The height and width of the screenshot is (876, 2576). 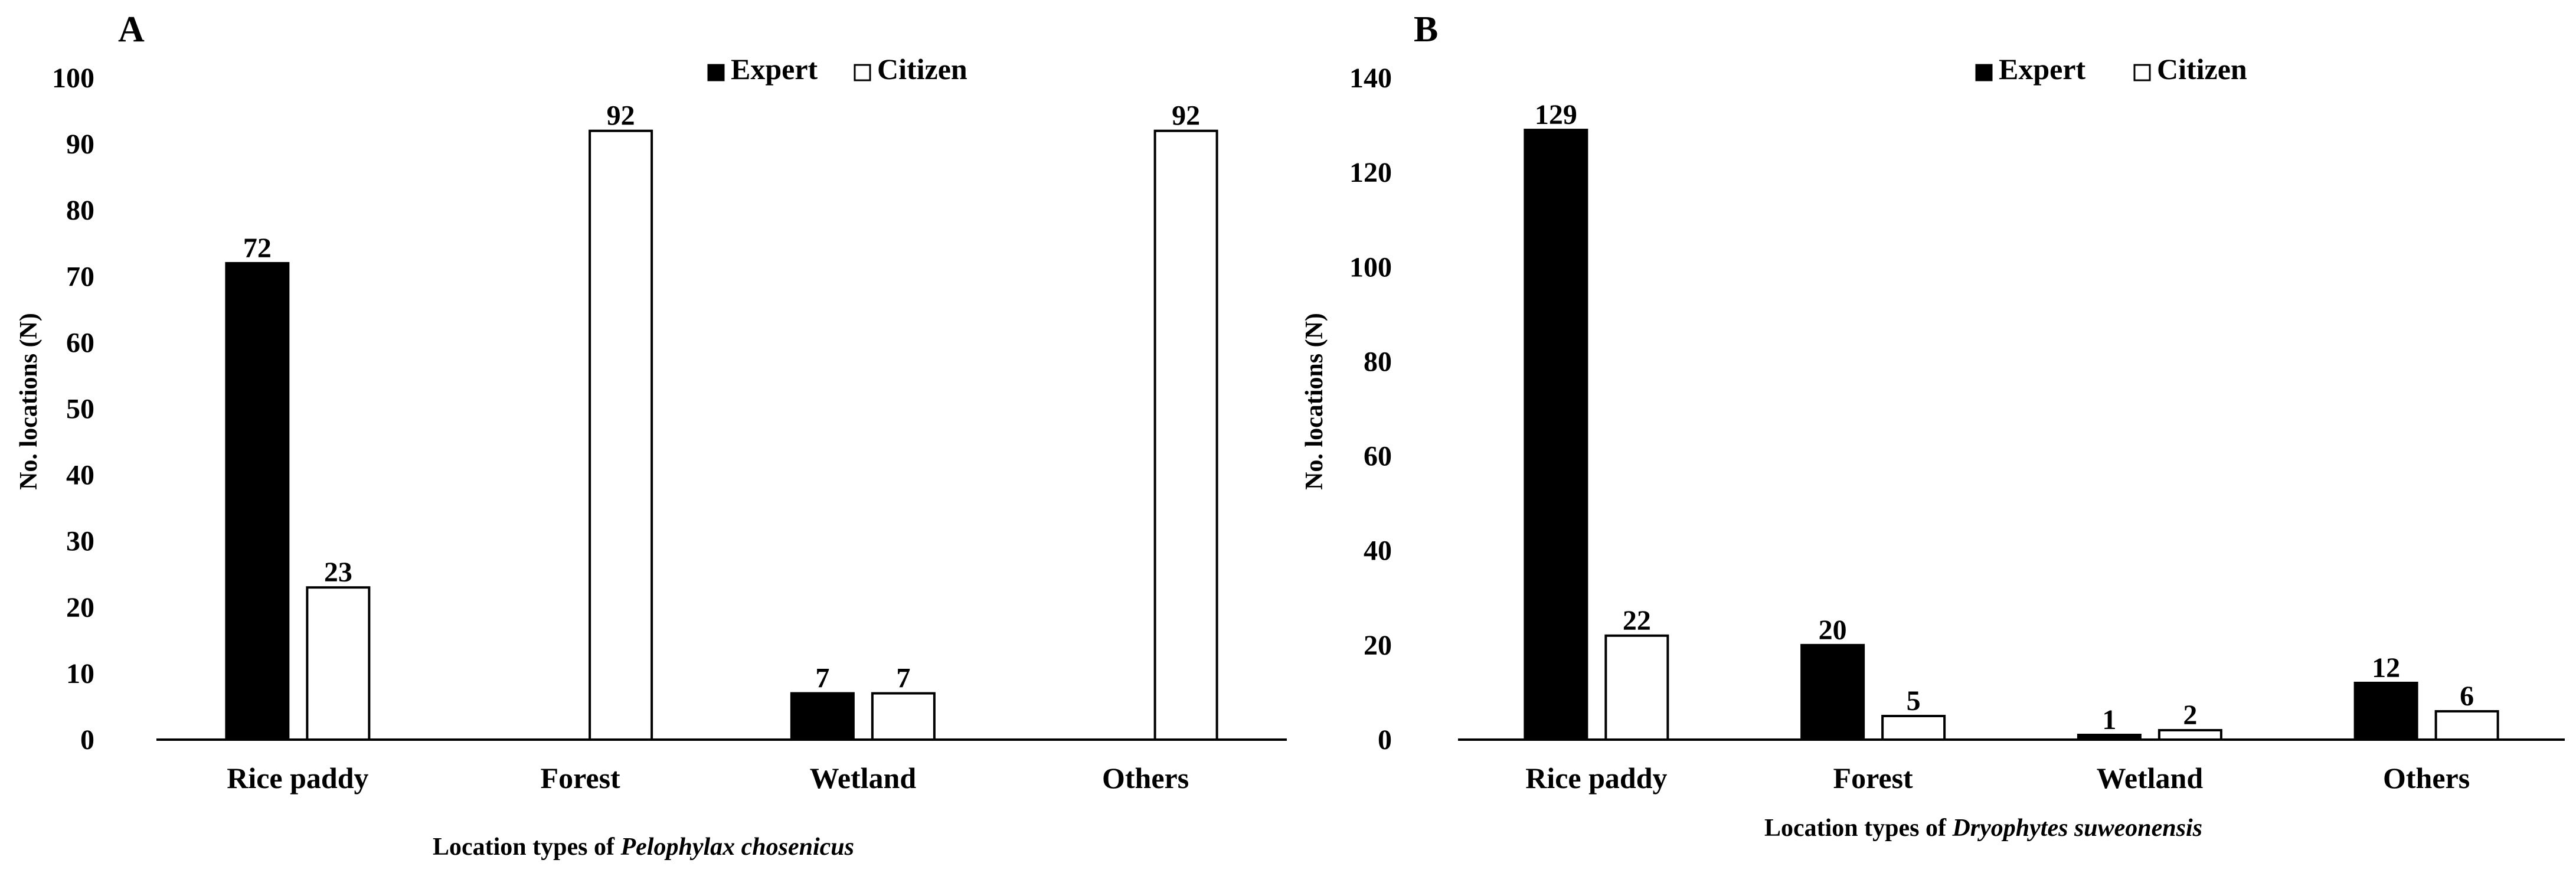 What do you see at coordinates (2109, 720) in the screenshot?
I see `panel-b-data-label-expert: 1` at bounding box center [2109, 720].